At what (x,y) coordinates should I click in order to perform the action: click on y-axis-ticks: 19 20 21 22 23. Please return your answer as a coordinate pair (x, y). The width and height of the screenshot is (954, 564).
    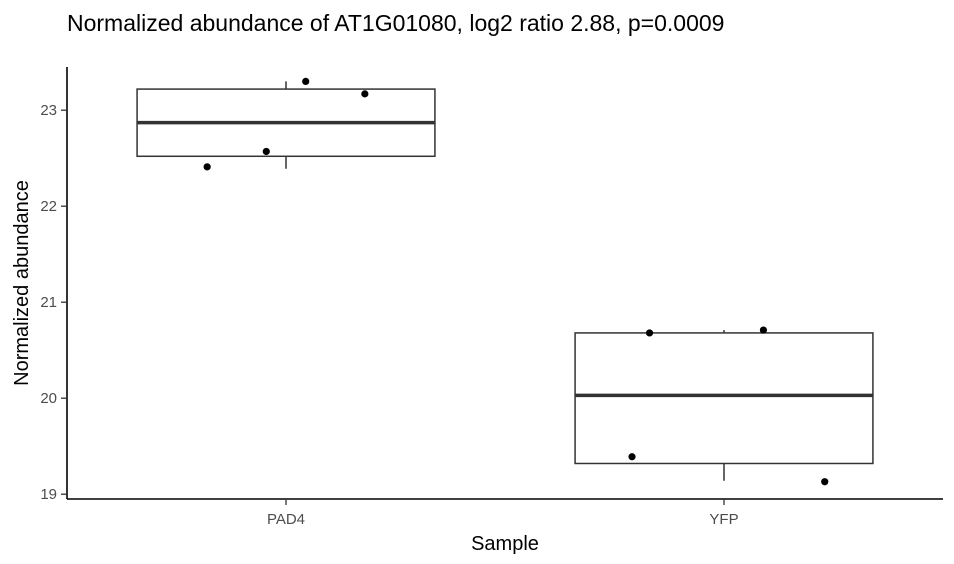
    Looking at the image, I should click on (53, 302).